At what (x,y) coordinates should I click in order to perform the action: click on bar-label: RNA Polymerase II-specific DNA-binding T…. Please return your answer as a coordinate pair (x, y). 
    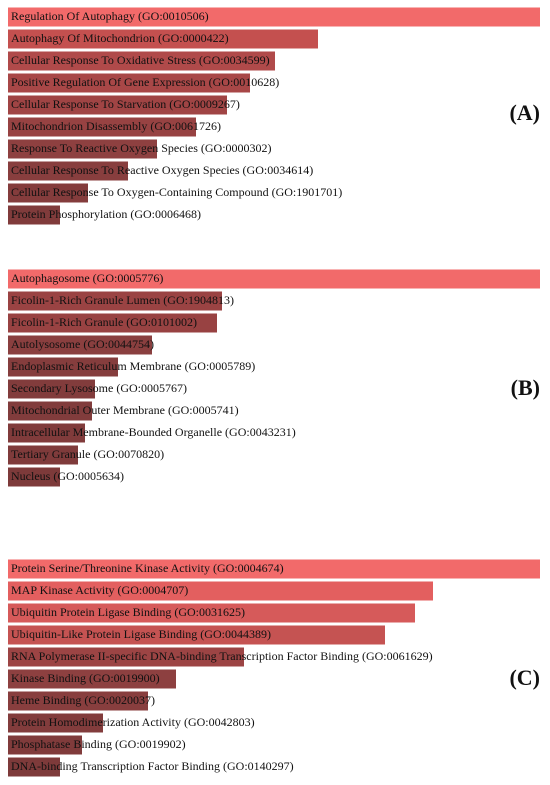
    Looking at the image, I should click on (222, 656).